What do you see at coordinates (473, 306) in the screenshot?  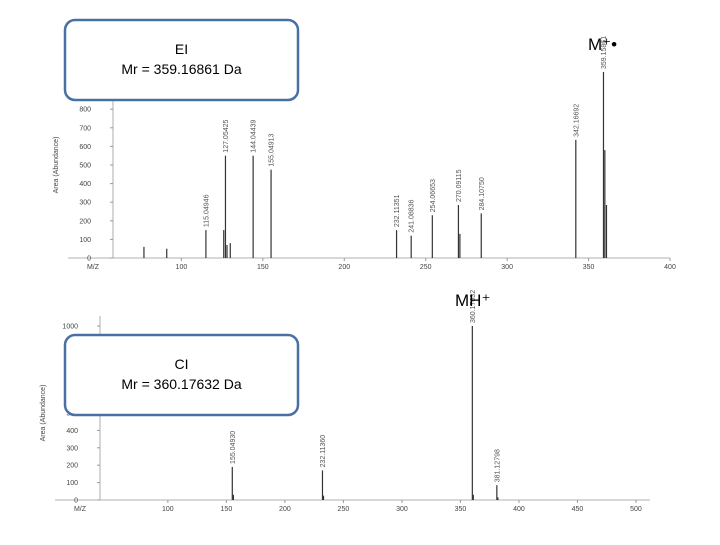 I see `peak-label: 360.17632` at bounding box center [473, 306].